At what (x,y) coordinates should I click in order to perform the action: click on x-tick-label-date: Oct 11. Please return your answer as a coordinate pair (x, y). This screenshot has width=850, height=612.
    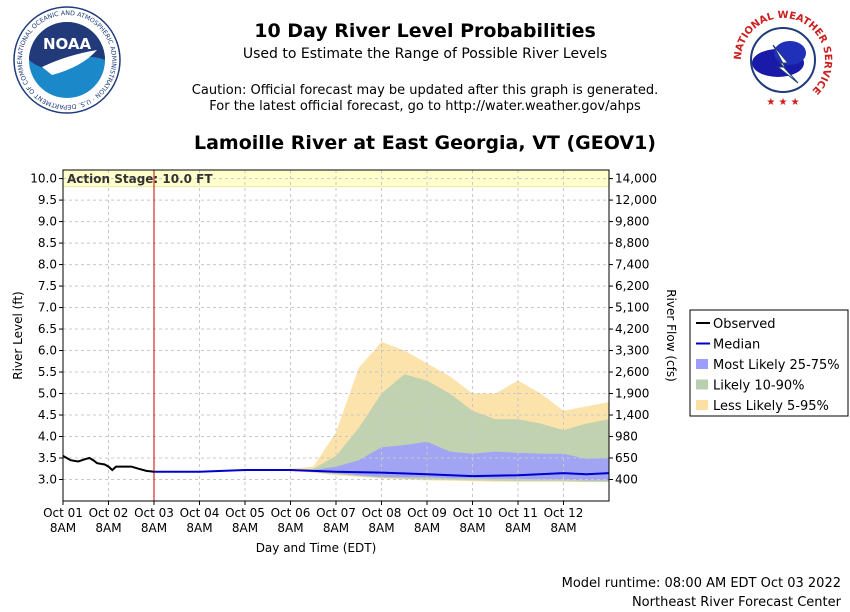
    Looking at the image, I should click on (518, 513).